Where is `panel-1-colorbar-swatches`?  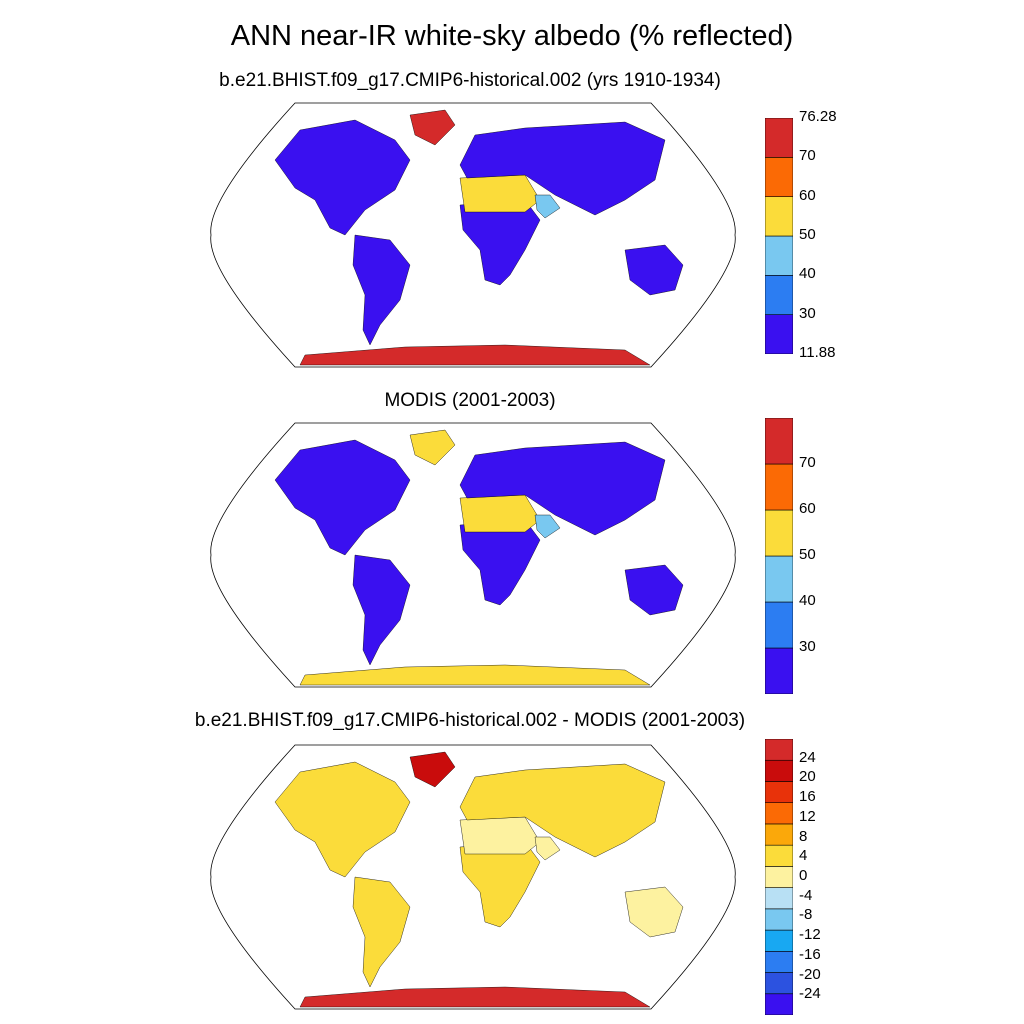
panel-1-colorbar-swatches is located at coordinates (779, 236).